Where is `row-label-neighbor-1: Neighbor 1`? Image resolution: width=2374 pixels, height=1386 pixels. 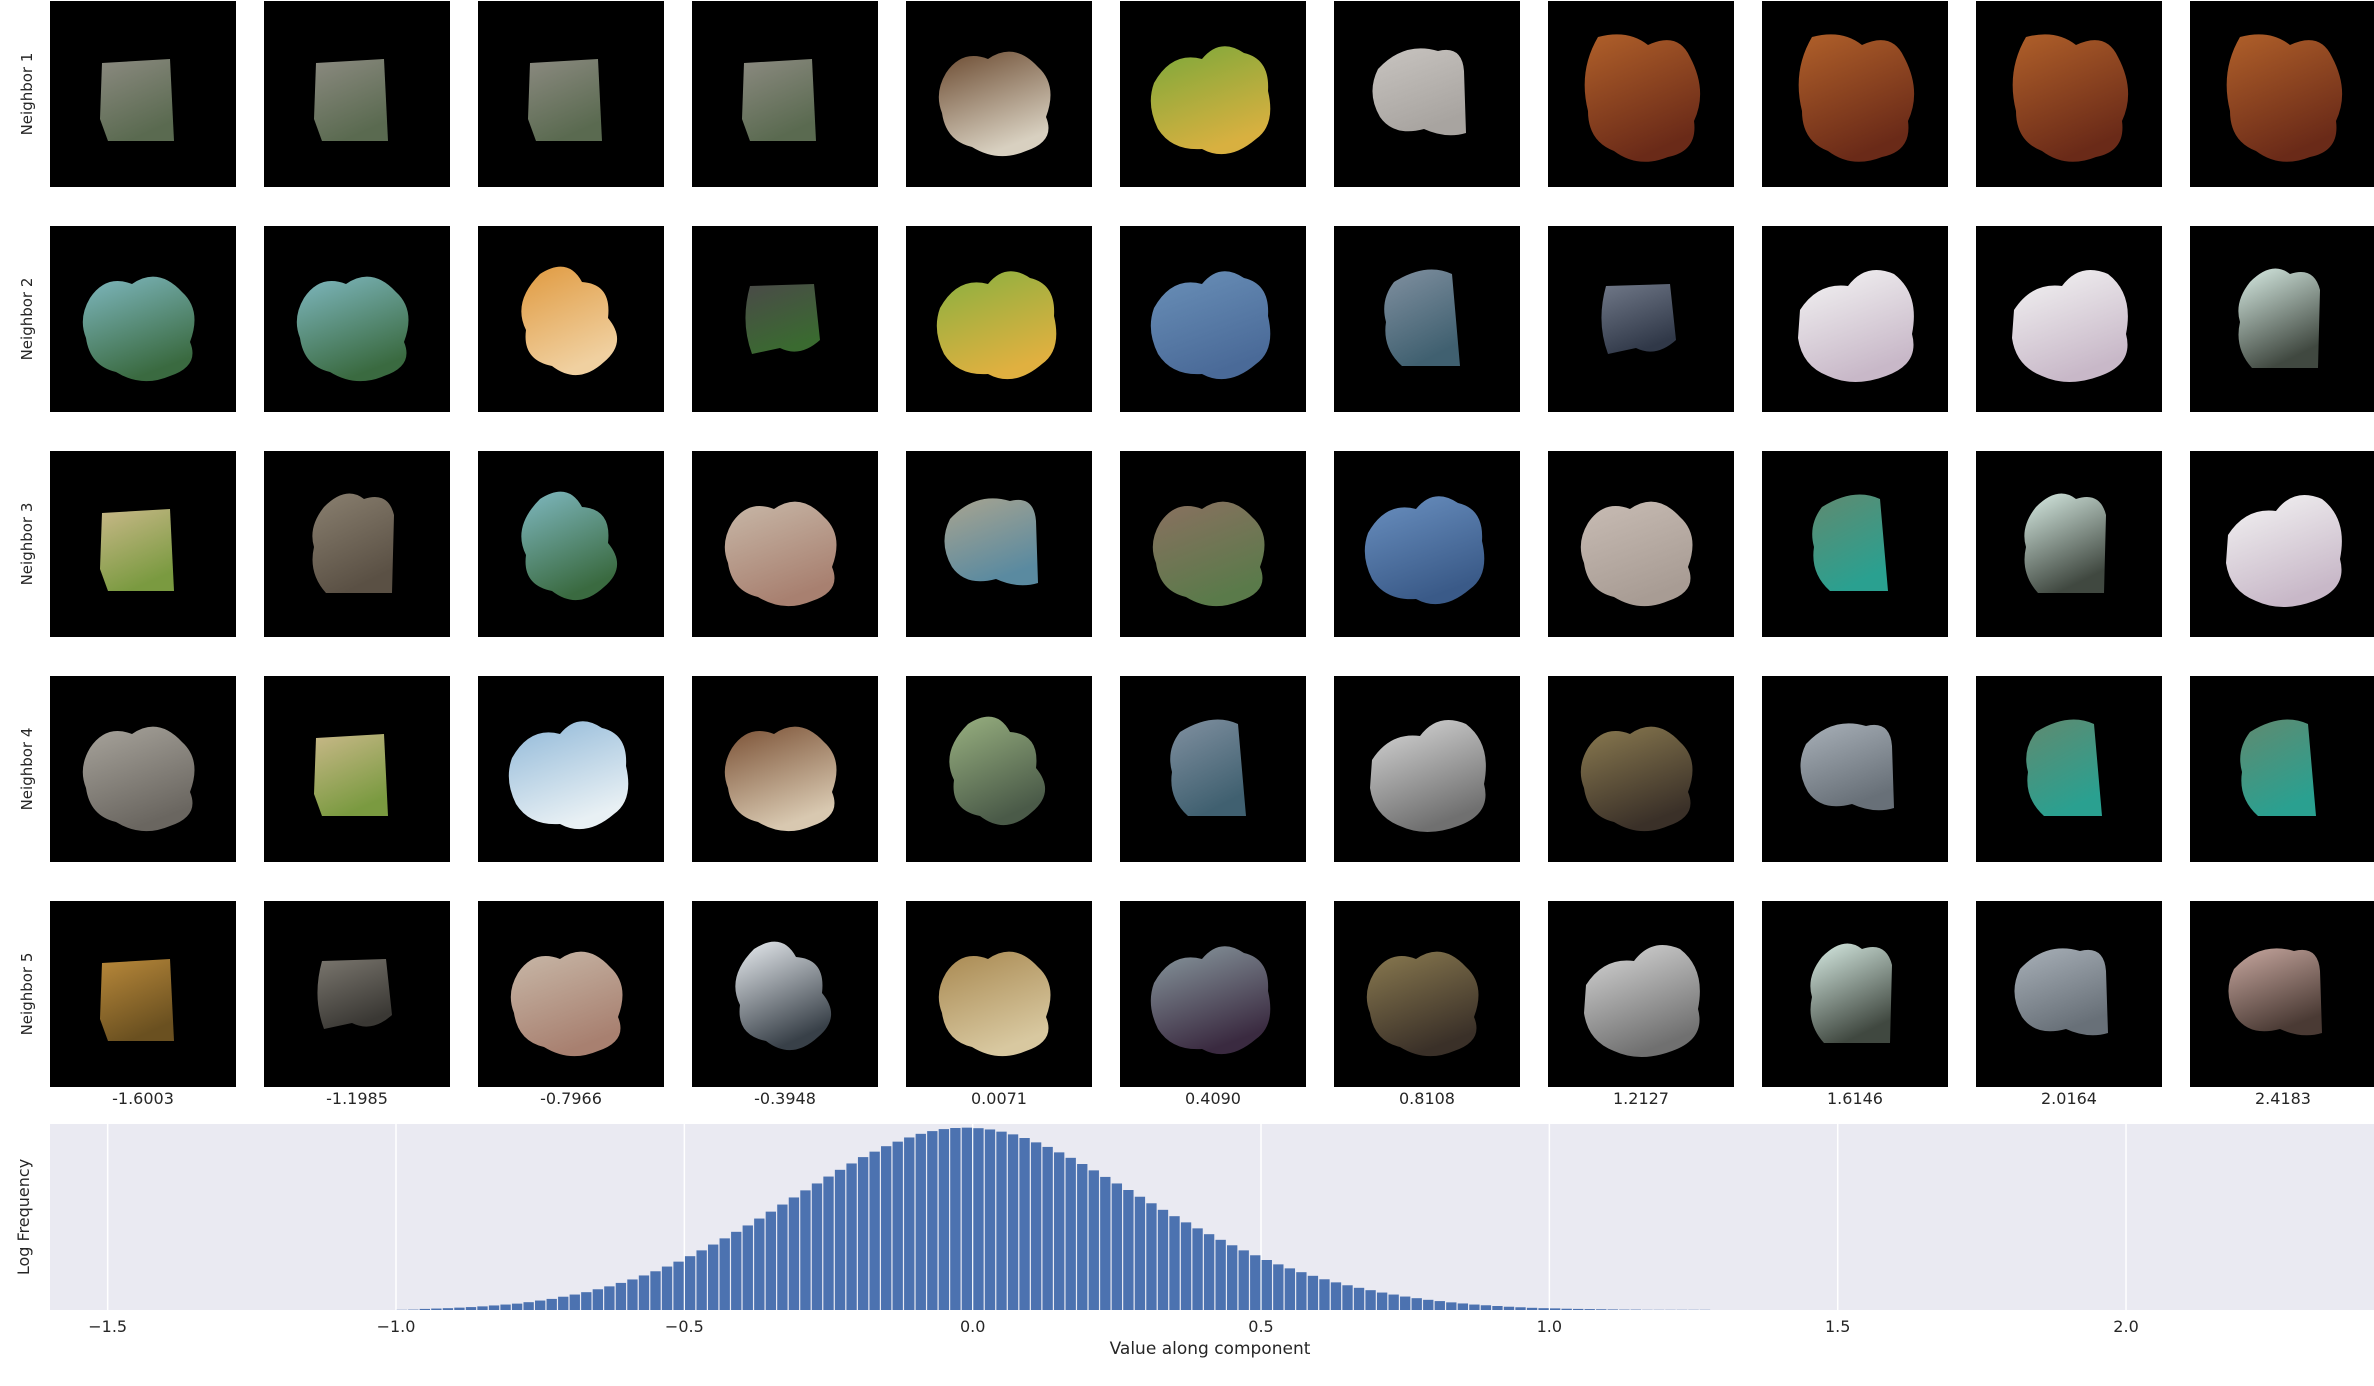 row-label-neighbor-1: Neighbor 1 is located at coordinates (27, 94).